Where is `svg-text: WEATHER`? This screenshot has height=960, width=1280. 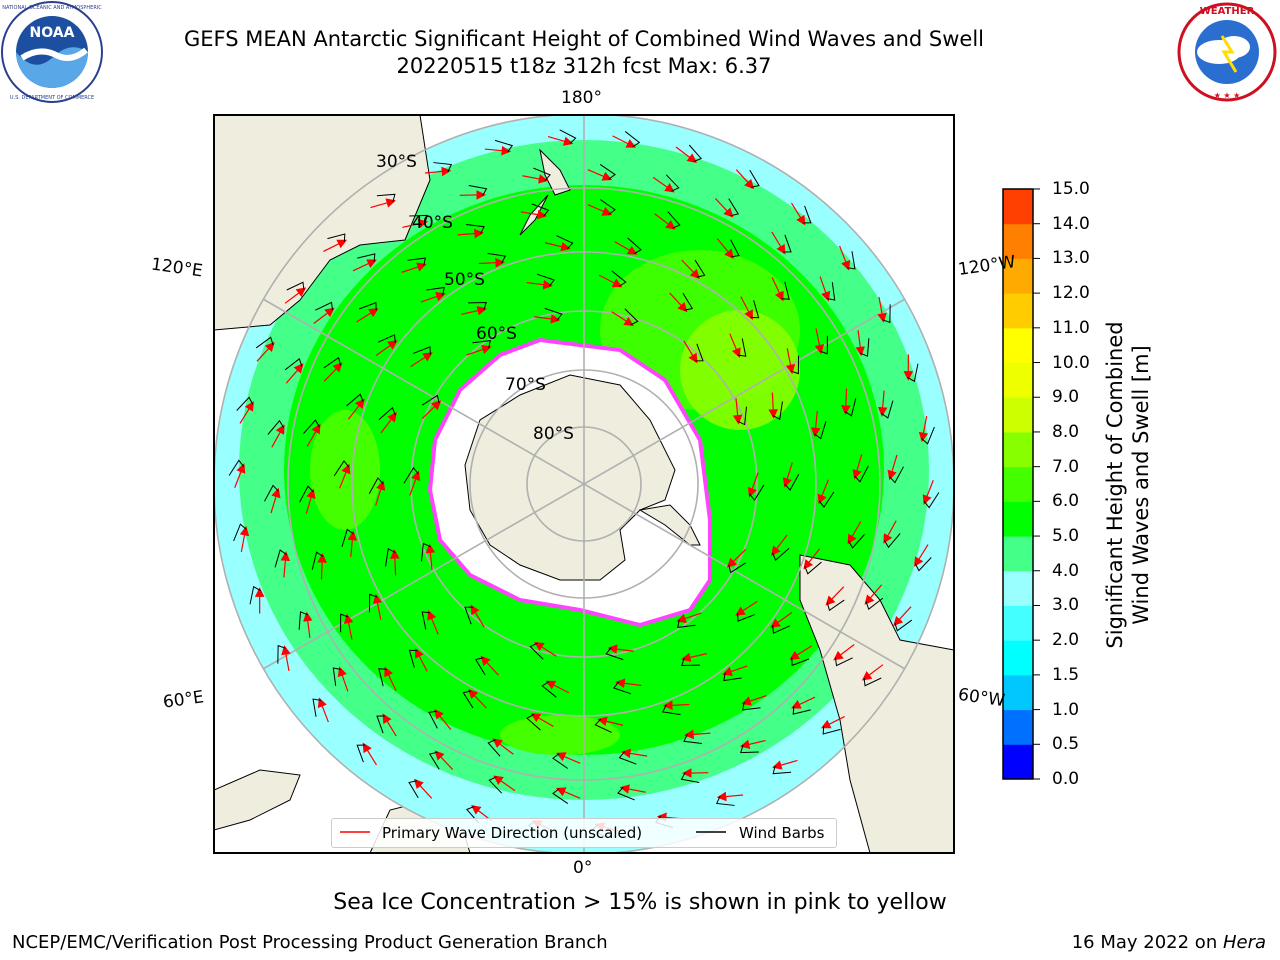 svg-text: WEATHER is located at coordinates (1227, 11).